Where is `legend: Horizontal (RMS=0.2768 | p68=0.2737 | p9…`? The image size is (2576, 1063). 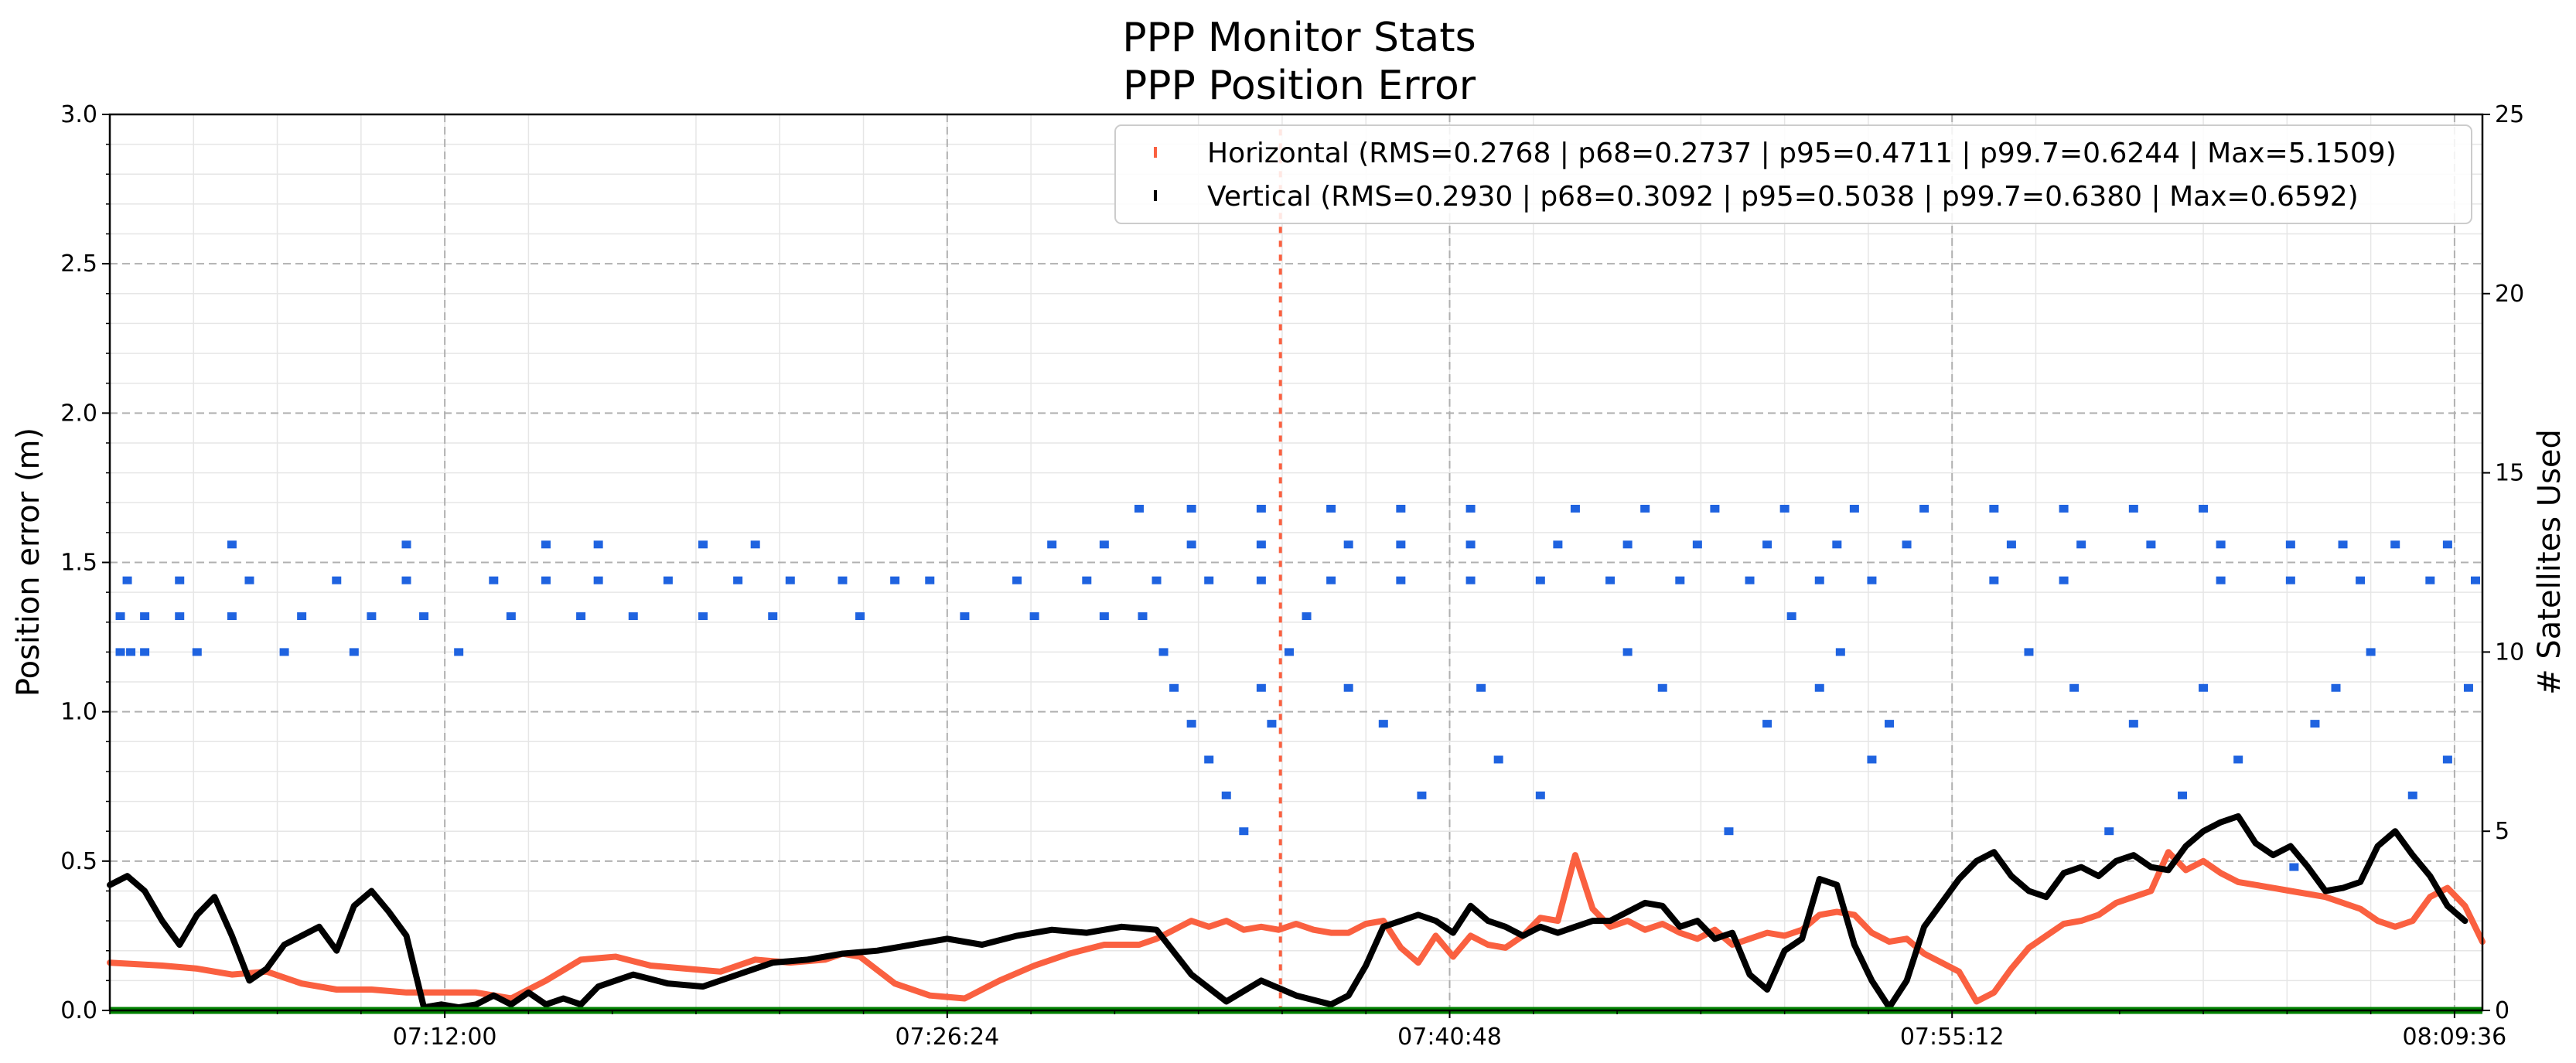 legend: Horizontal (RMS=0.2768 | p68=0.2737 | p9… is located at coordinates (1793, 174).